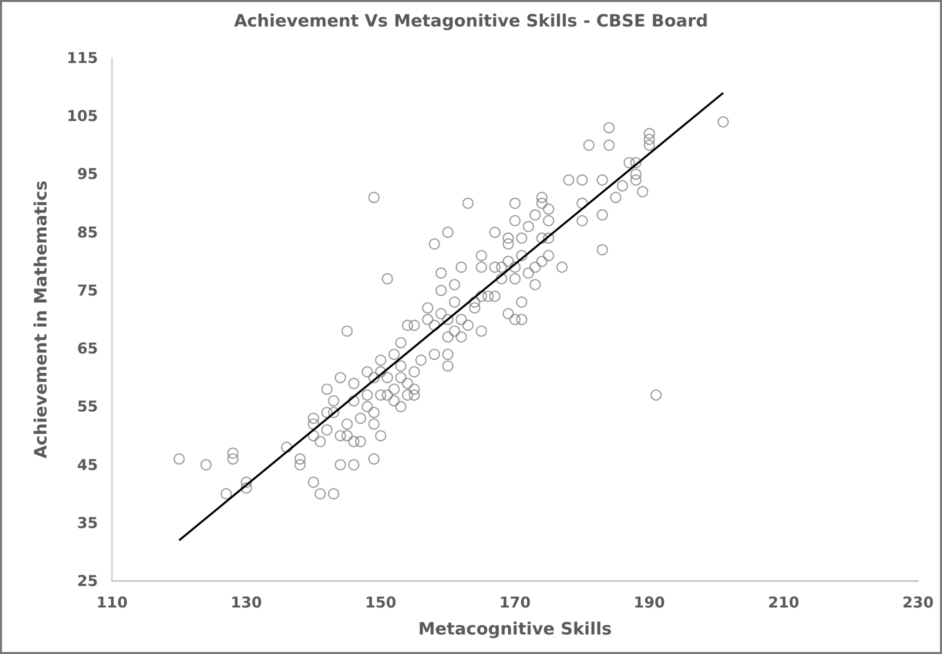 This screenshot has width=942, height=654. I want to click on chart-title: Achievement Vs Metagonitive Skills - CBSE Board, so click(471, 22).